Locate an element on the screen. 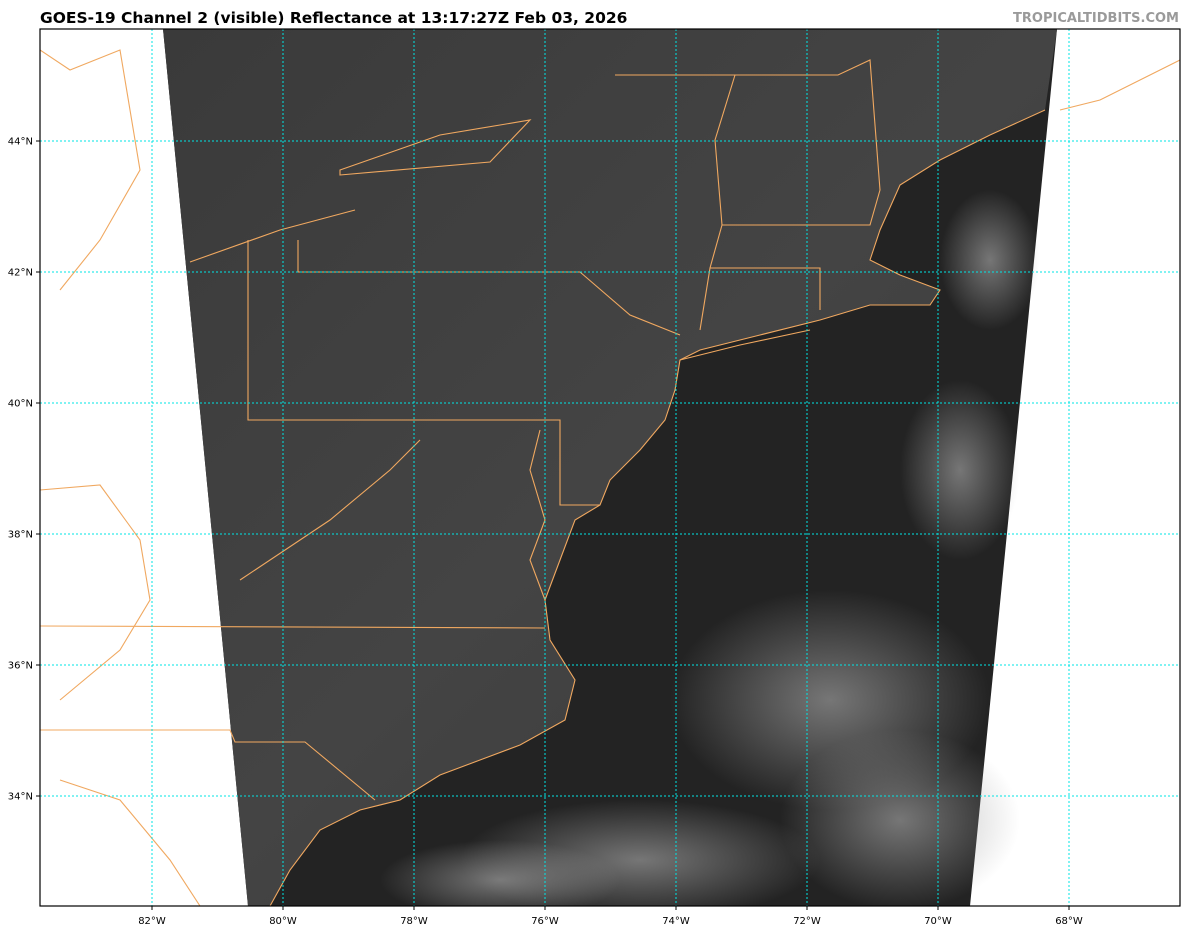 This screenshot has height=929, width=1200. lon-label: 74°W is located at coordinates (676, 921).